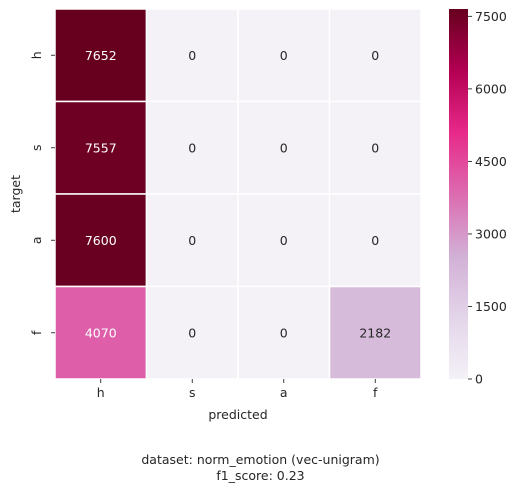 This screenshot has width=521, height=493. Describe the element at coordinates (491, 233) in the screenshot. I see `colorbar-tick-label: 3000` at that location.